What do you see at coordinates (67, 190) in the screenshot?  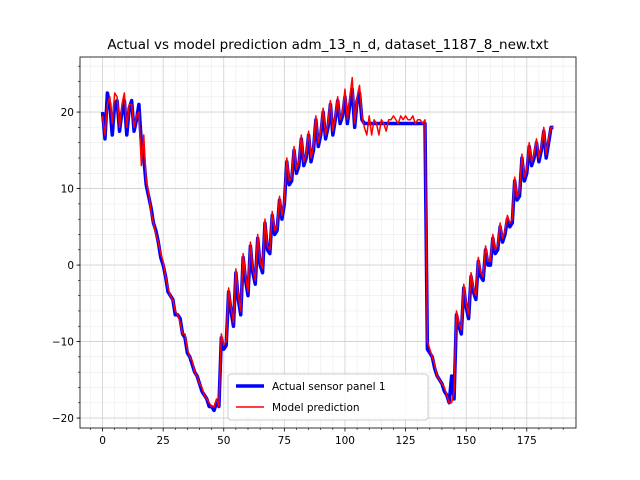 I see `y-tick-label: 10` at bounding box center [67, 190].